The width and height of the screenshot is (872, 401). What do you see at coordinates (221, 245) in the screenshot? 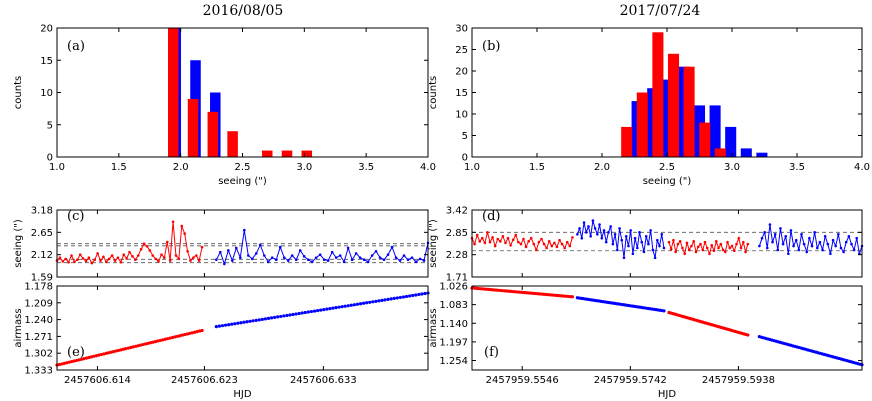
I see `panel-seeing_c: 1.59 2.12 2.65 3.18 seeing (") (c)` at bounding box center [221, 245].